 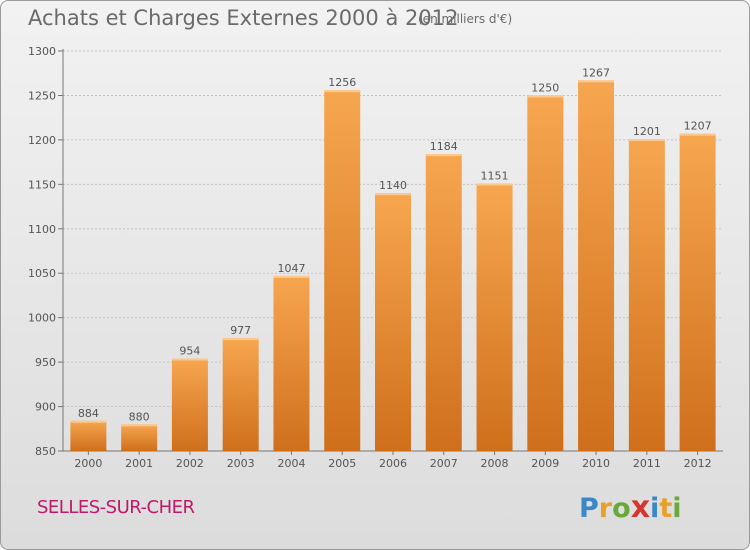 What do you see at coordinates (698, 126) in the screenshot?
I see `data-label: 1207` at bounding box center [698, 126].